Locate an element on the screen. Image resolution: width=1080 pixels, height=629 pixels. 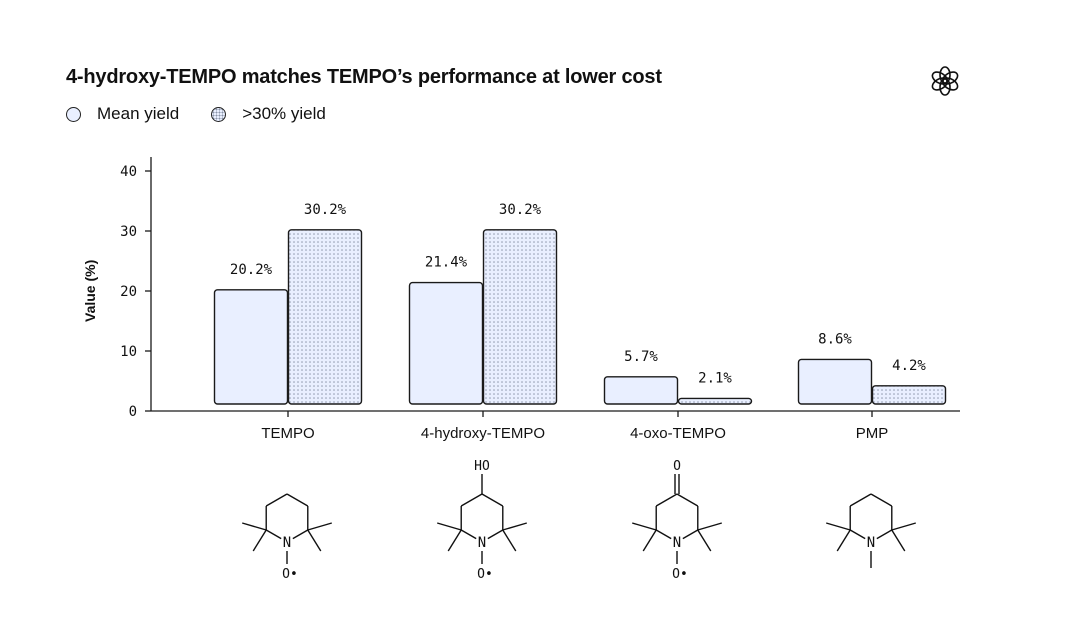
openai-logo-icon is located at coordinates (945, 81).